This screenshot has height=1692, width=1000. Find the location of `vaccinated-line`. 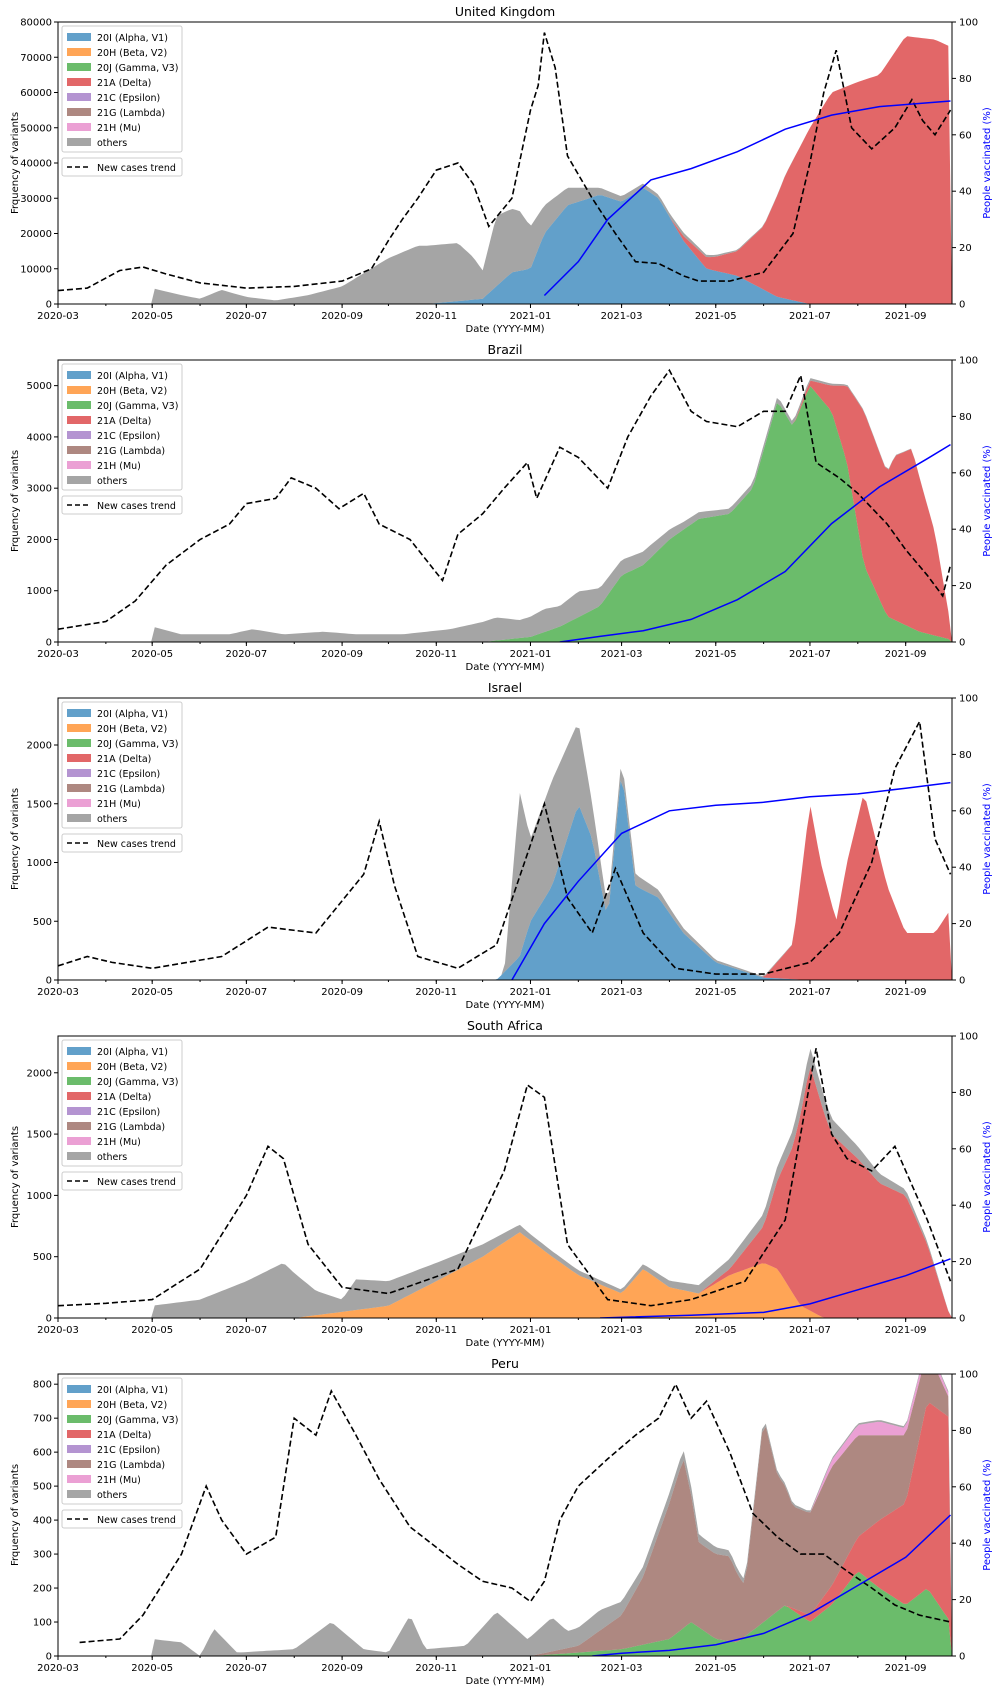

vaccinated-line is located at coordinates (775, 1288).